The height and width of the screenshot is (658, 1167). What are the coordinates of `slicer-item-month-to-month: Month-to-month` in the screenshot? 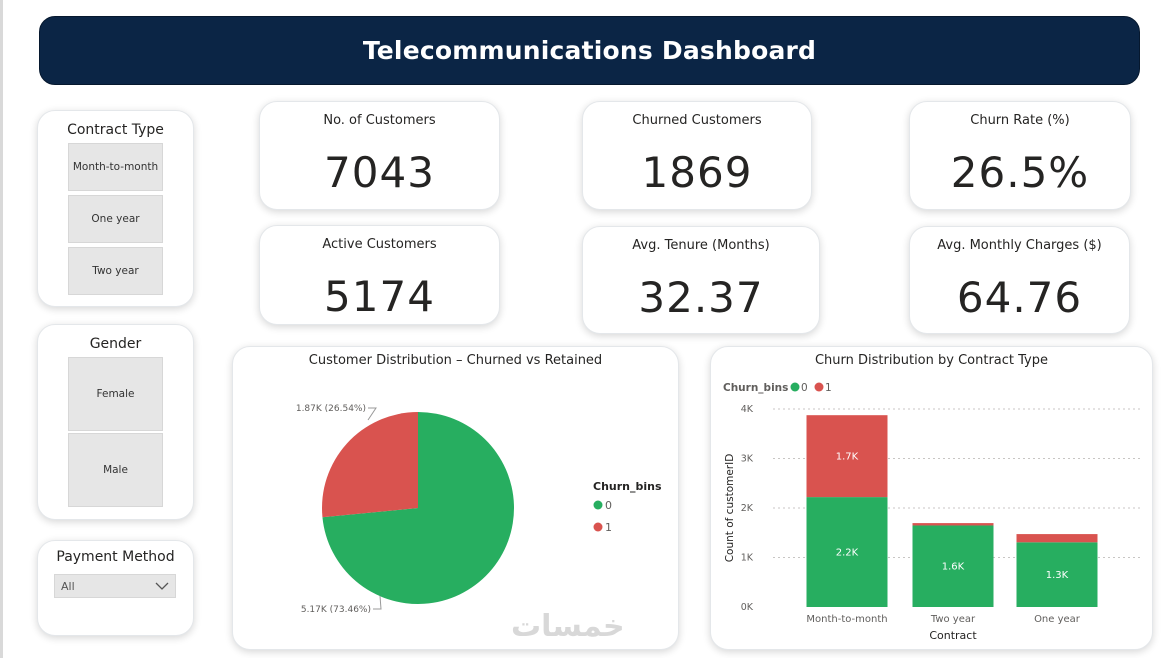 It's located at (115, 167).